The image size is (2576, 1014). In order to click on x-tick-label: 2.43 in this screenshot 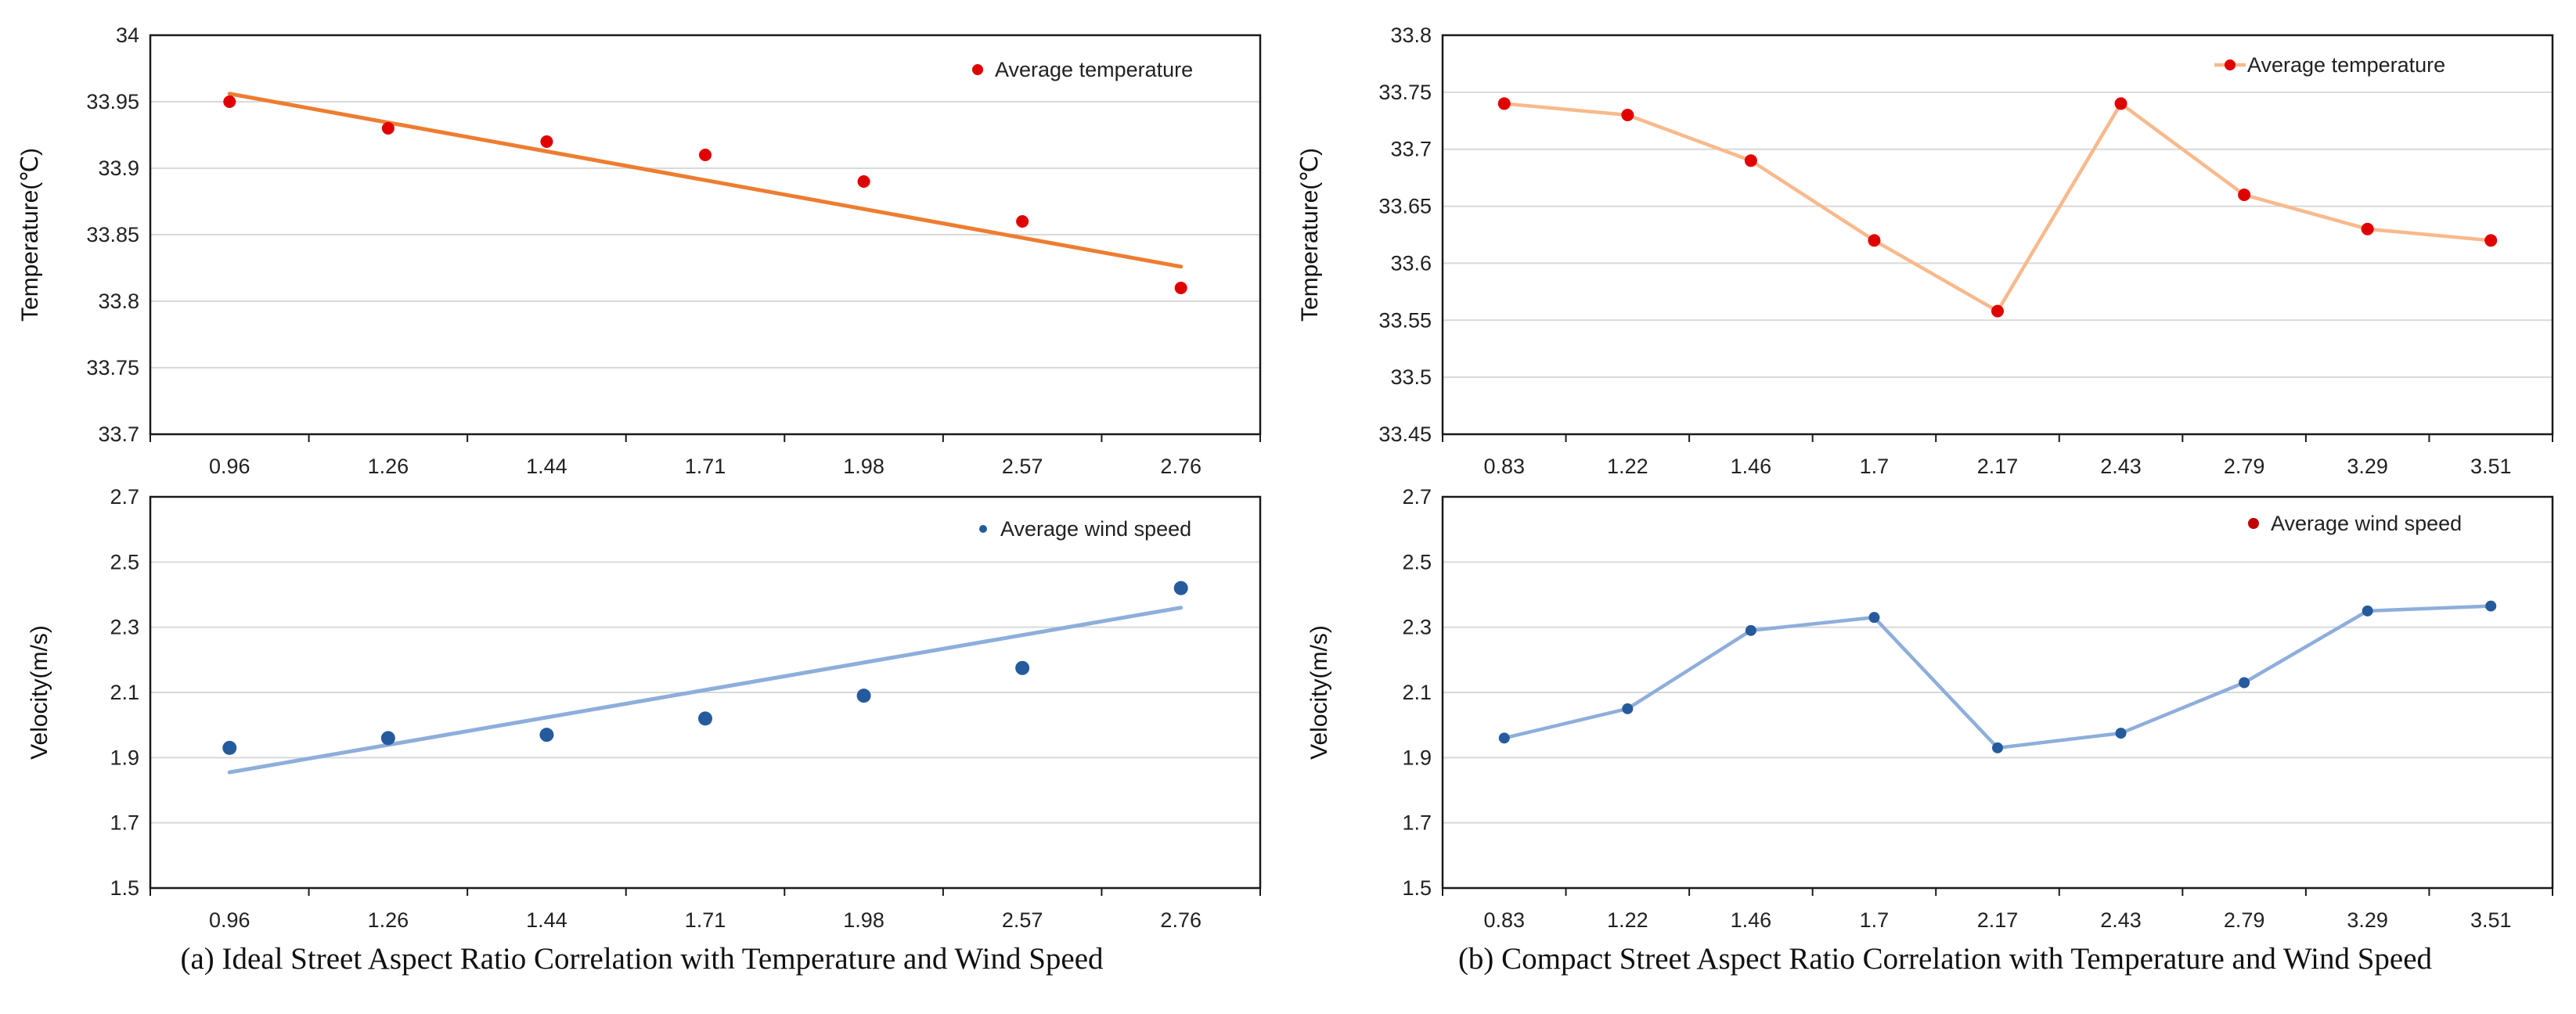, I will do `click(2121, 466)`.